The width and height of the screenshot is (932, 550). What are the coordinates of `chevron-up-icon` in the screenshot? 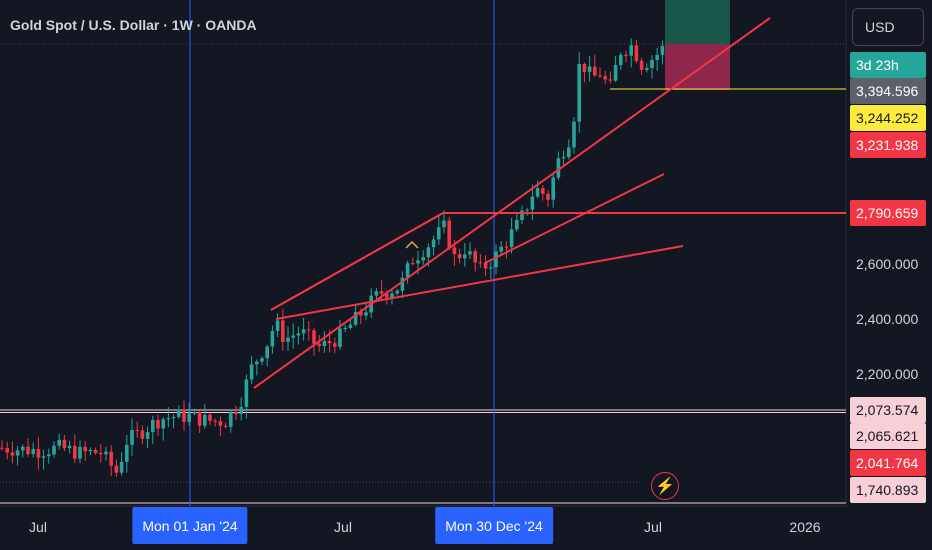 It's located at (412, 244).